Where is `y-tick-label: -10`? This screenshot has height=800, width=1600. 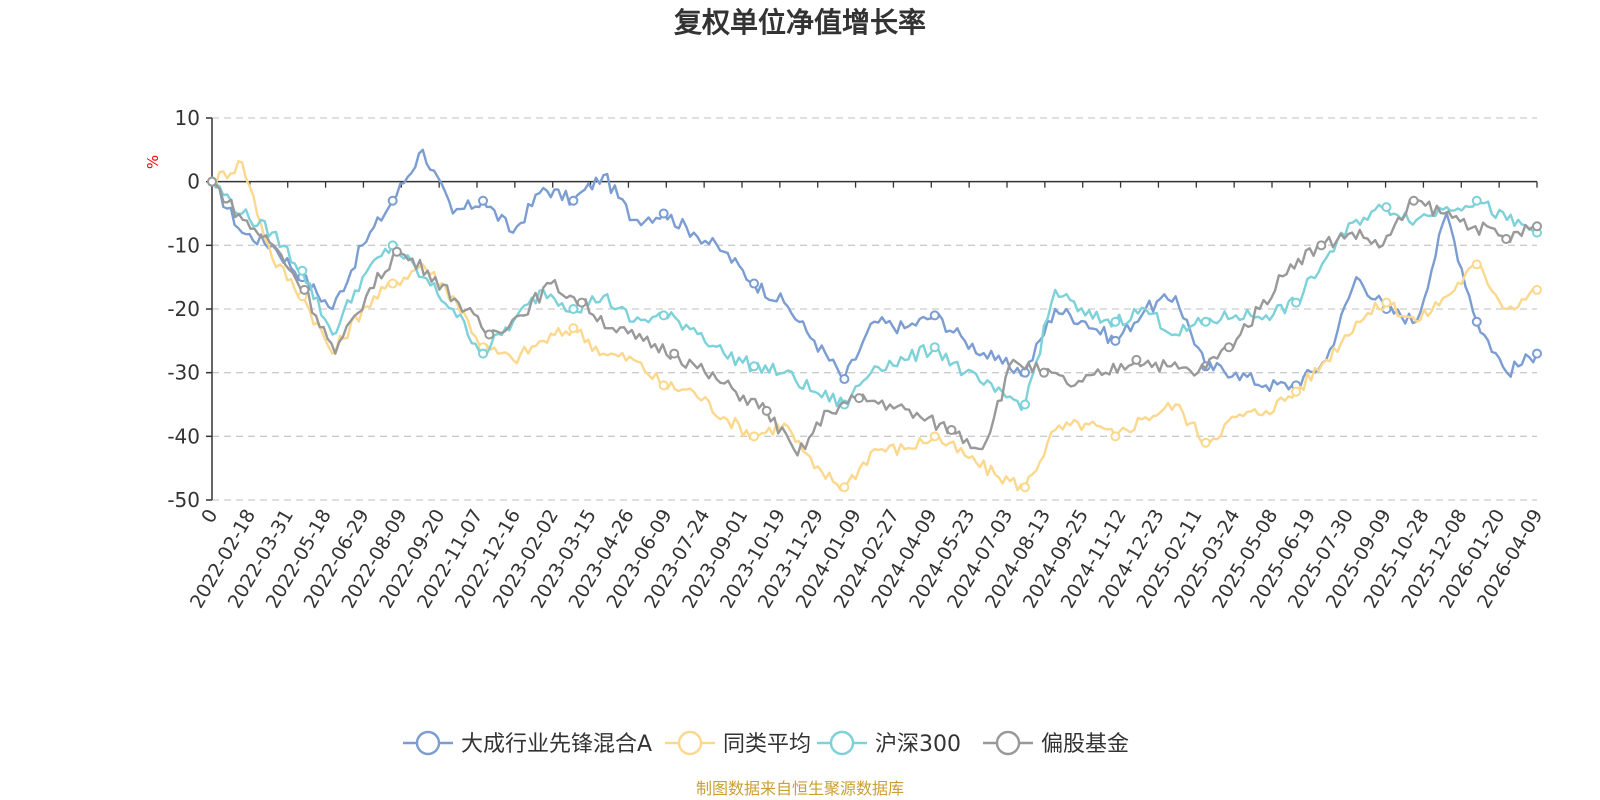 y-tick-label: -10 is located at coordinates (183, 245).